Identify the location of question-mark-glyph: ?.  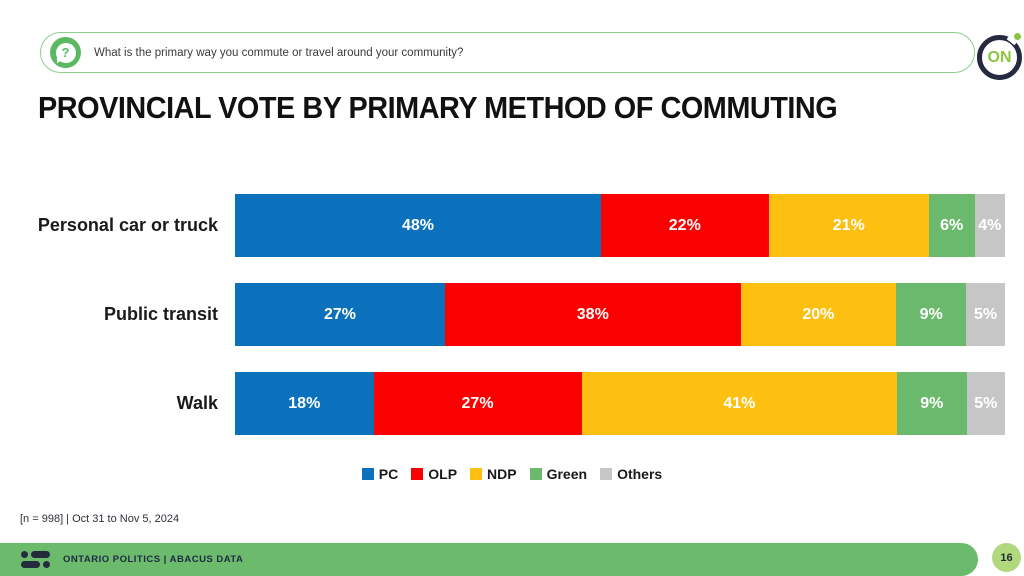
(65, 52).